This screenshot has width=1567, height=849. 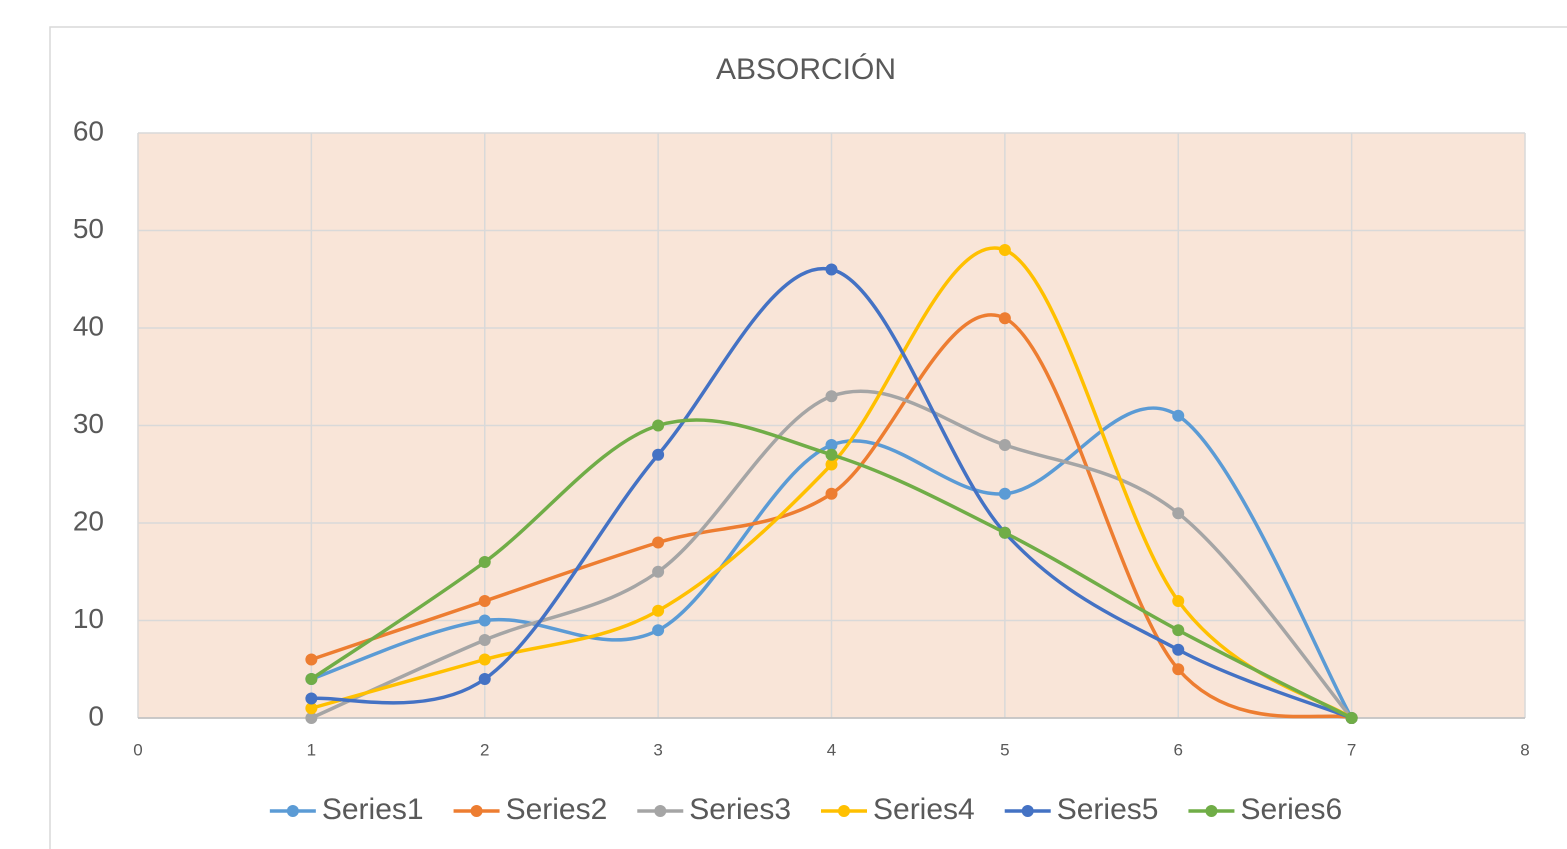 What do you see at coordinates (557, 809) in the screenshot?
I see `legend-label: Series2` at bounding box center [557, 809].